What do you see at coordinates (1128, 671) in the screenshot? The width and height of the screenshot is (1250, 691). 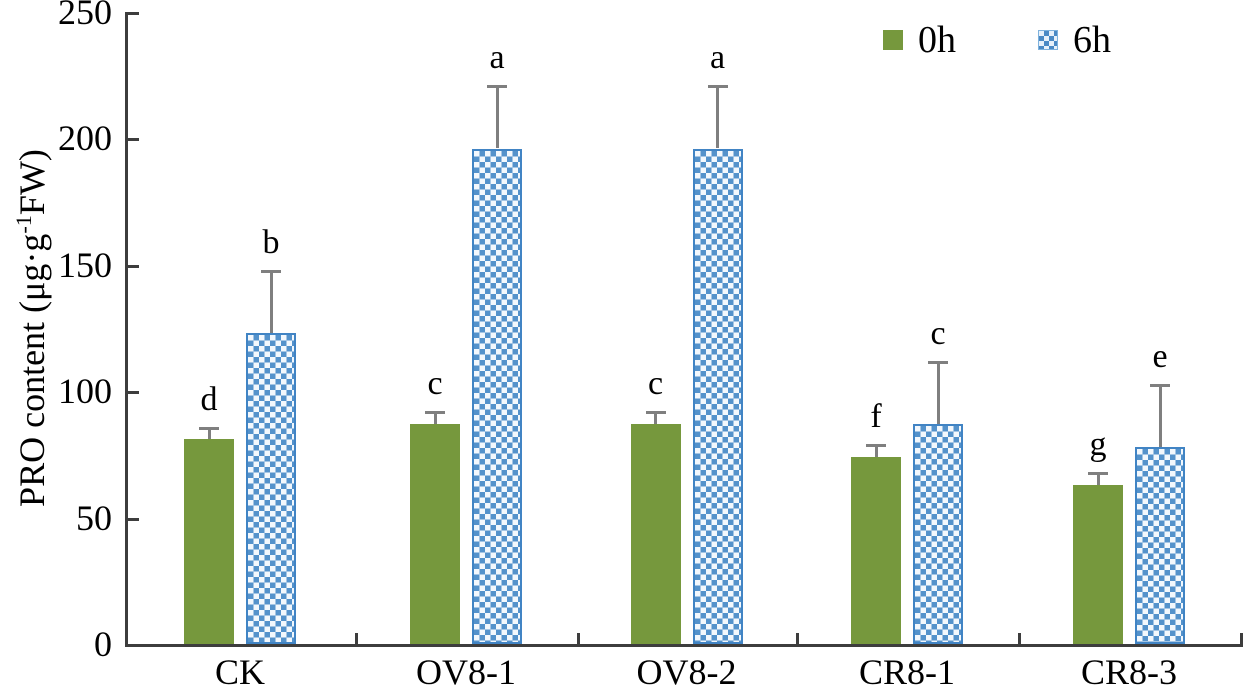 I see `x-category-label-CR8-3: CR8-3` at bounding box center [1128, 671].